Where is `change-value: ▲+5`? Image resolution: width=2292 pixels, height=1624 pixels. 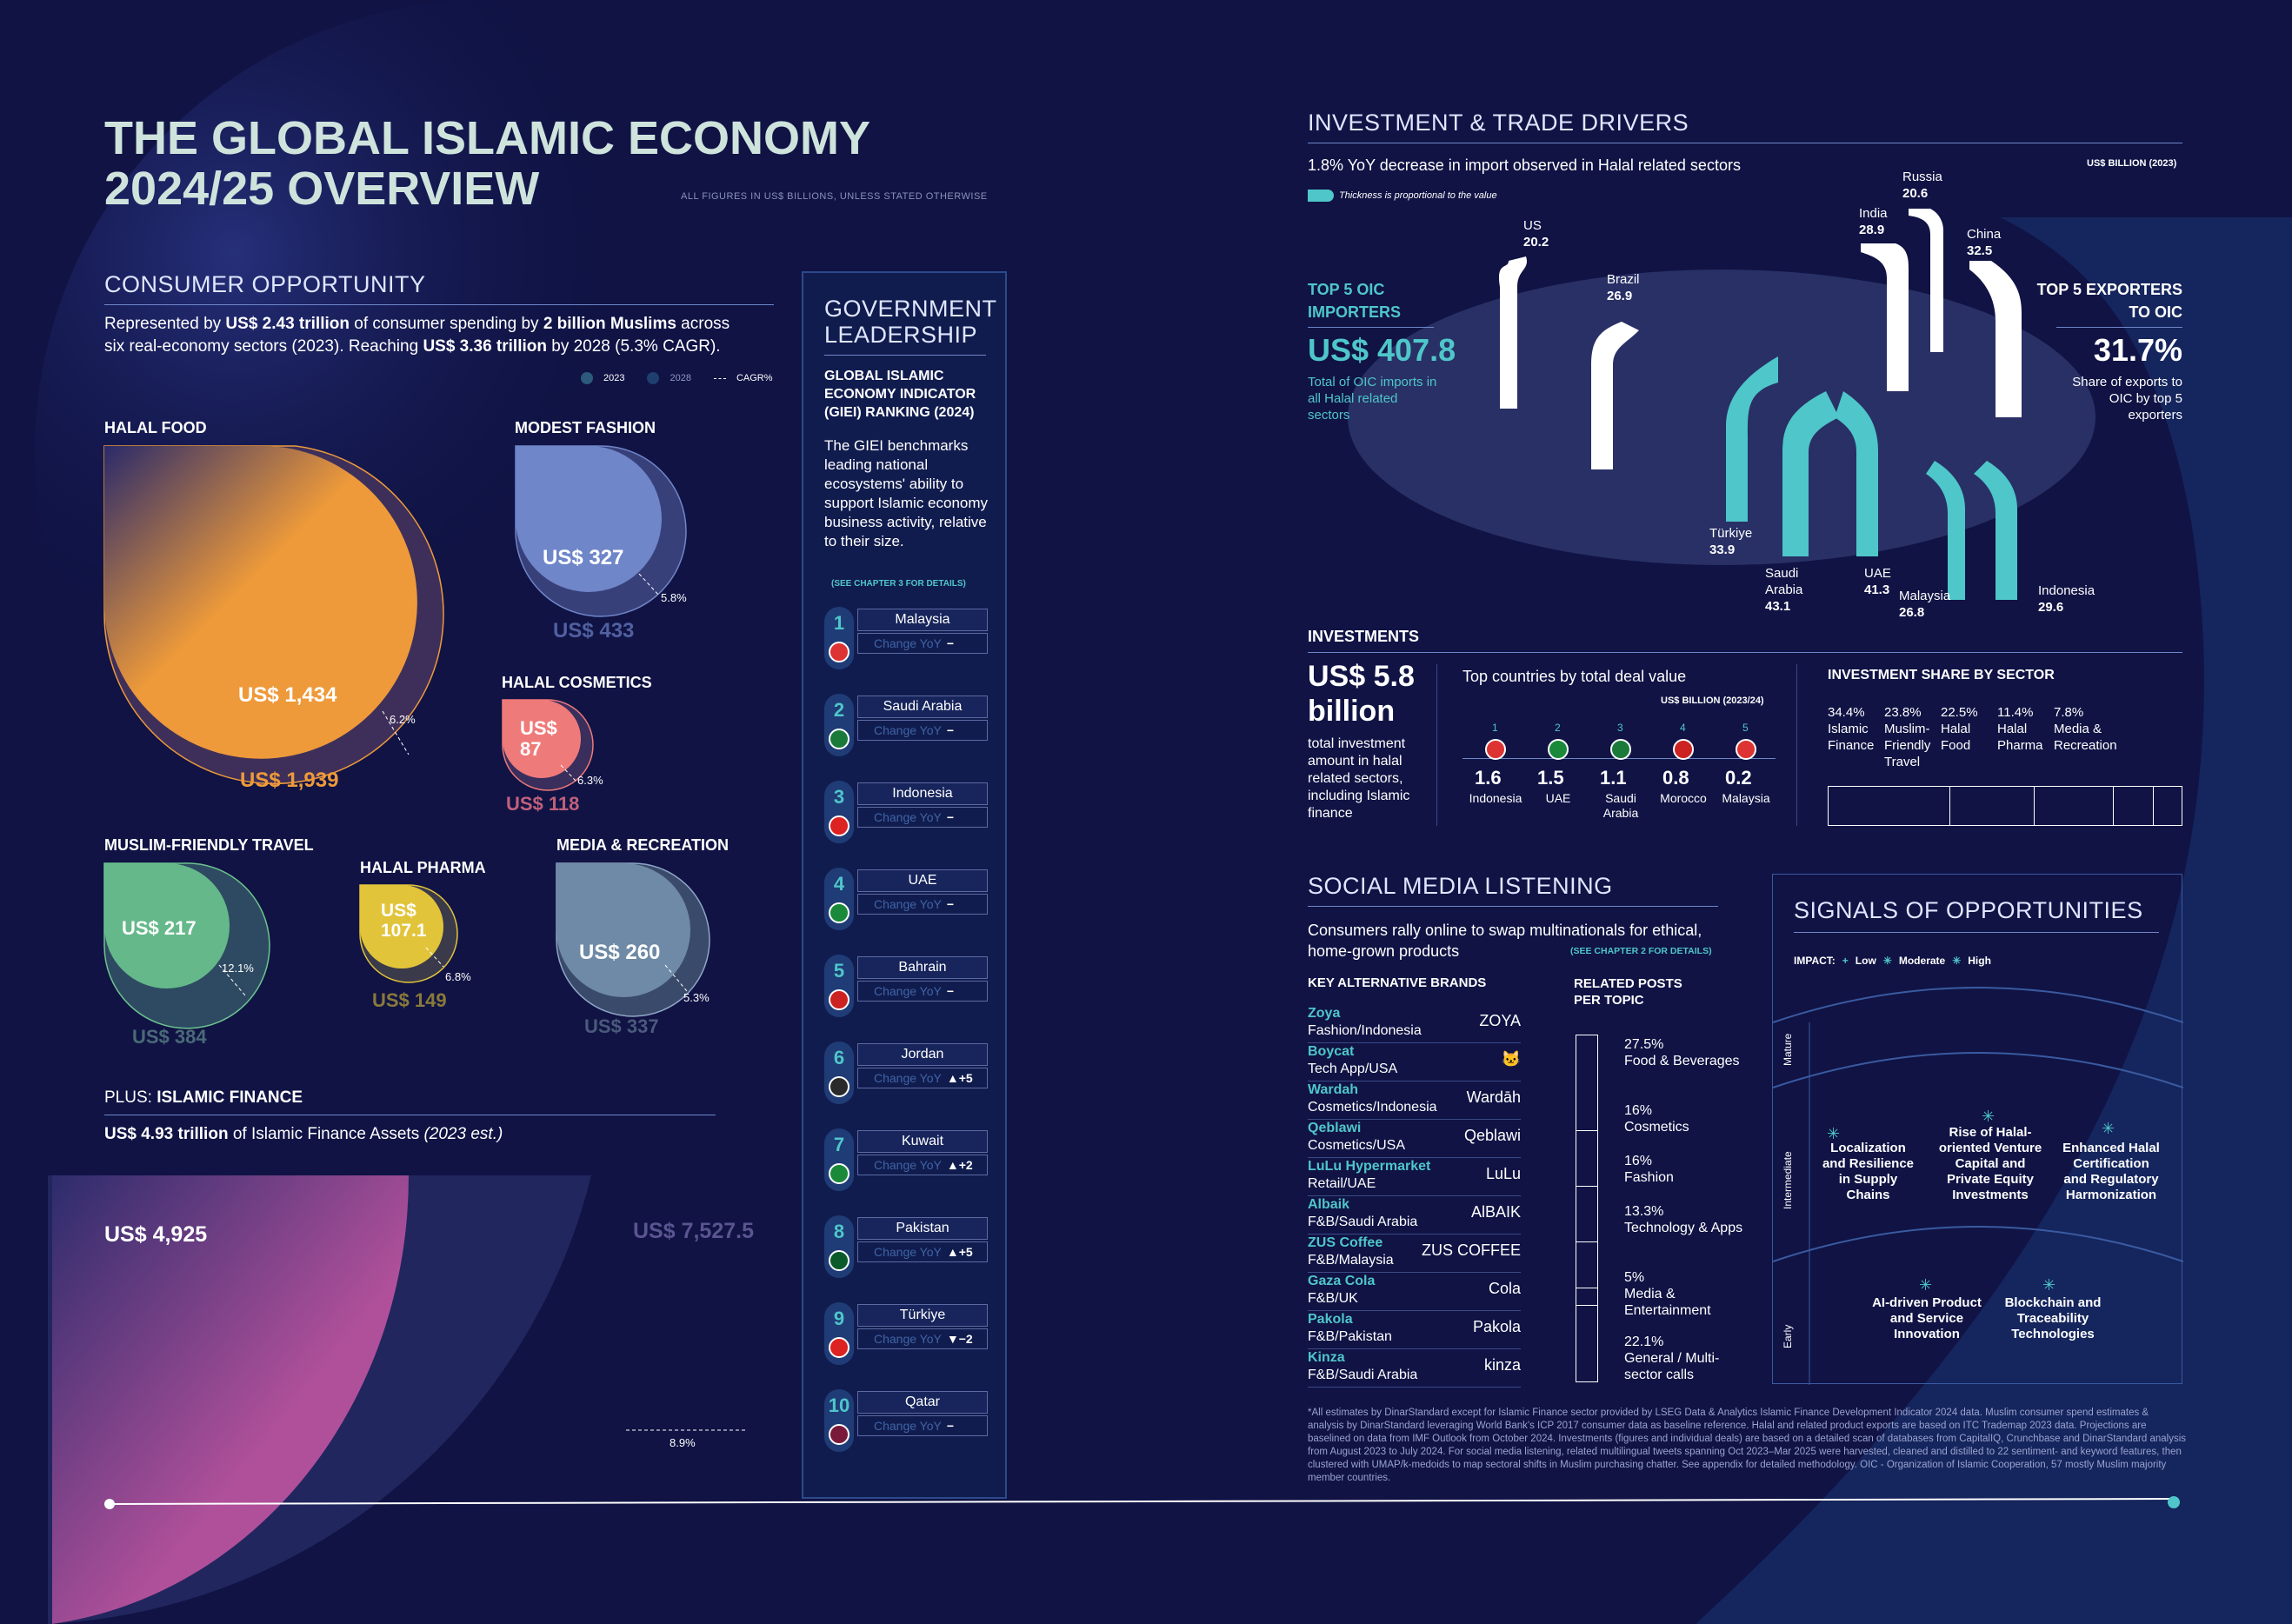
change-value: ▲+5 is located at coordinates (959, 1078).